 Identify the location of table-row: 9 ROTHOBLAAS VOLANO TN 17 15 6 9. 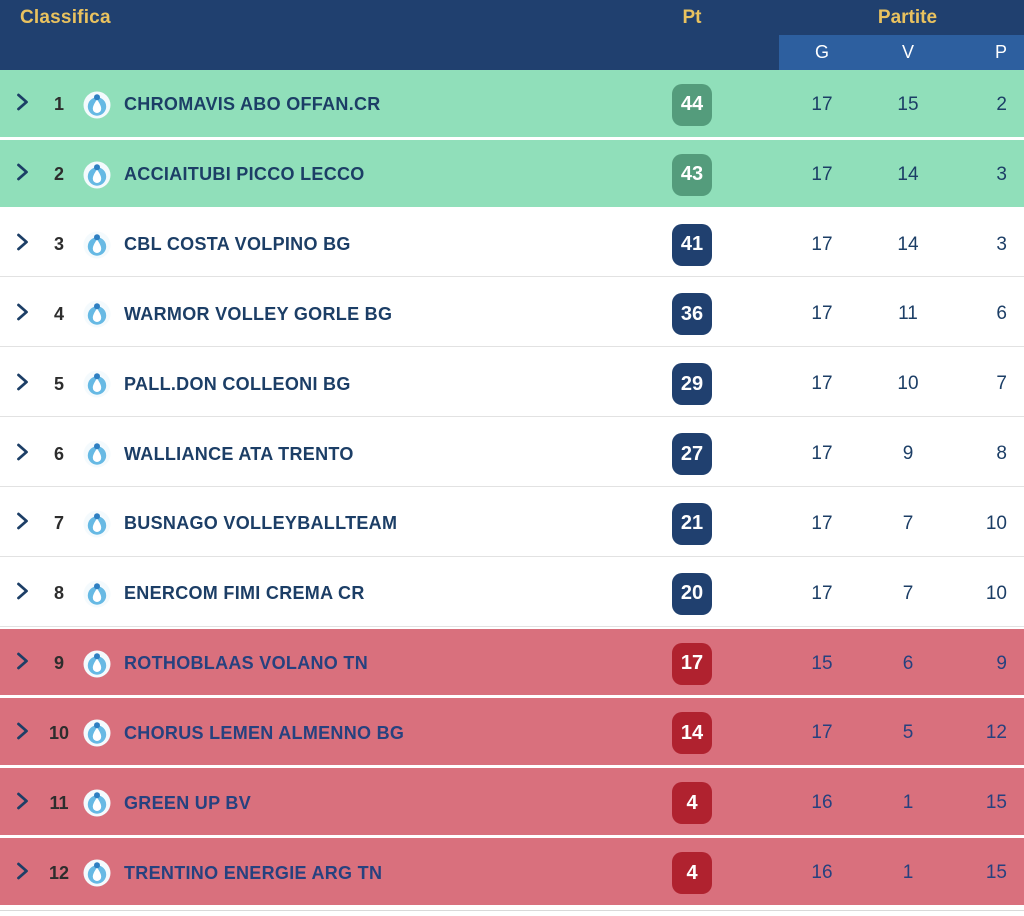
(512, 663).